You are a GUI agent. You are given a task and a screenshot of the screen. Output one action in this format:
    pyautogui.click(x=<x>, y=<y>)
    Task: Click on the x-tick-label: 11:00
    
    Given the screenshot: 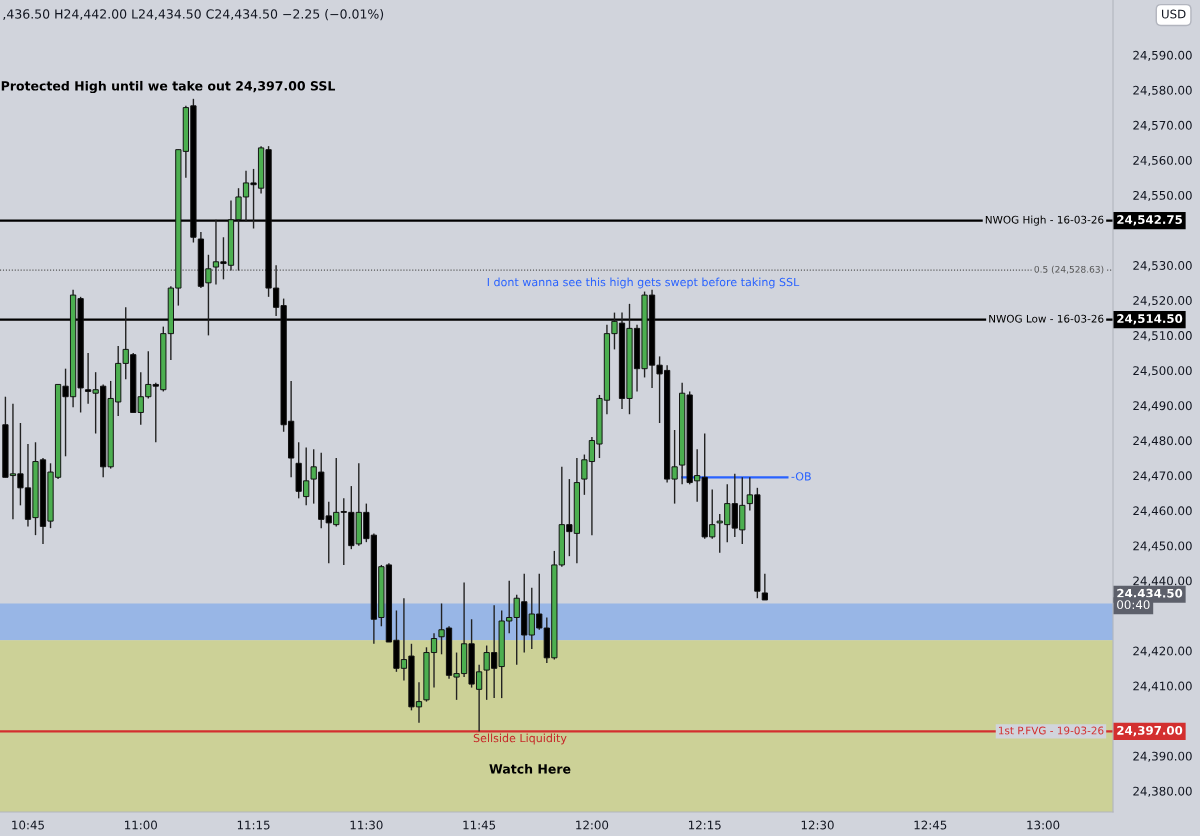 What is the action you would take?
    pyautogui.click(x=141, y=825)
    